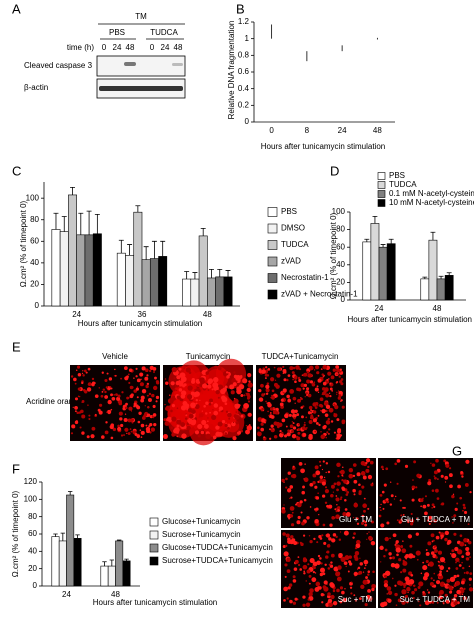  I want to click on x-tick-label: 0, so click(271, 130).